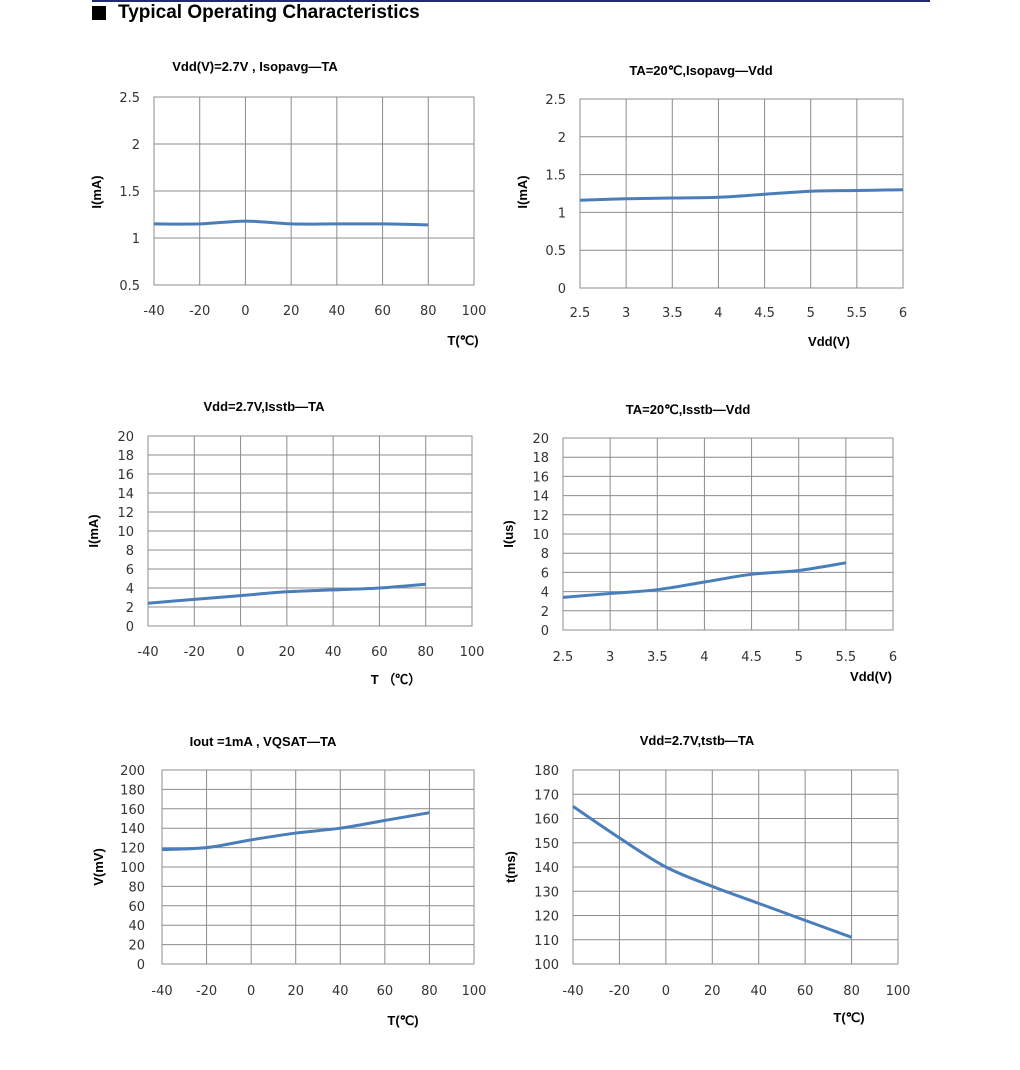  I want to click on y-tick-label: 140, so click(546, 868).